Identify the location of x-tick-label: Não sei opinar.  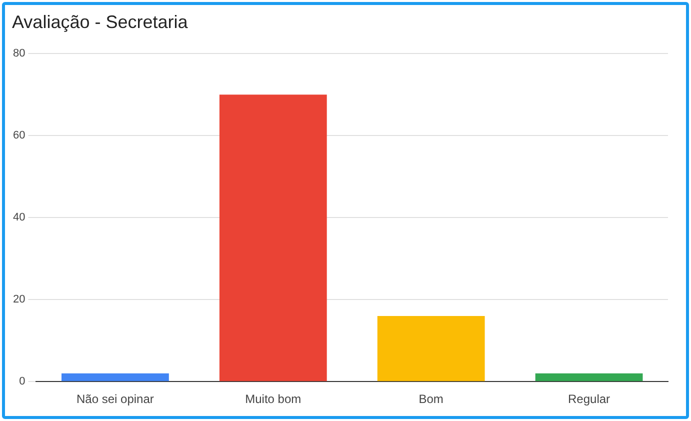
(115, 399).